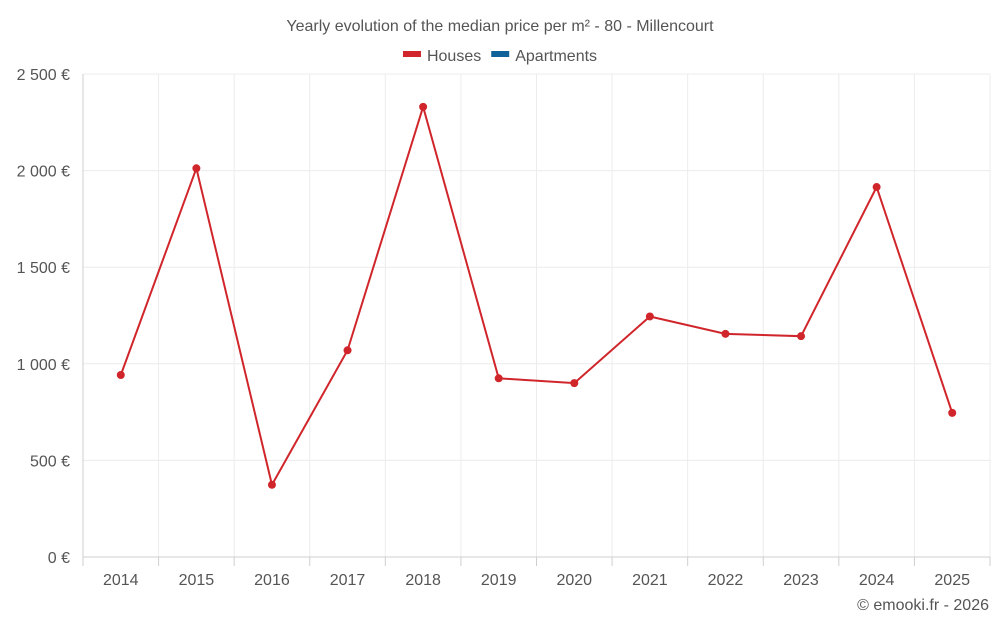  What do you see at coordinates (197, 580) in the screenshot?
I see `x-tick-label: 2015` at bounding box center [197, 580].